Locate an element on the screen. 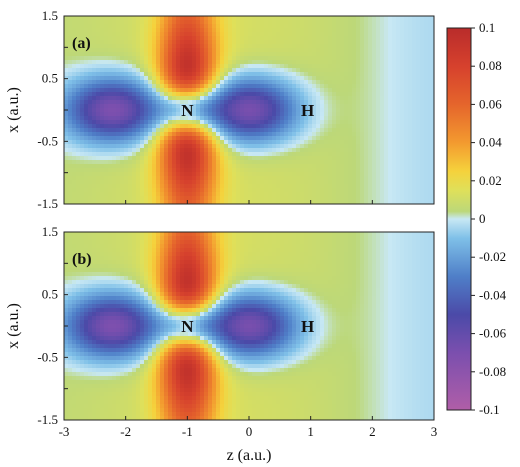  colorbar-tick-label: 0.04 is located at coordinates (490, 142).